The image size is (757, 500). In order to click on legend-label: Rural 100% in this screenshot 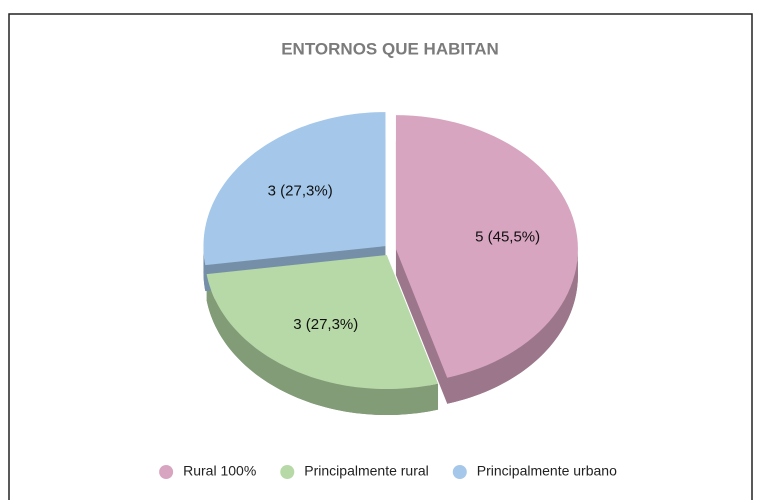, I will do `click(219, 471)`.